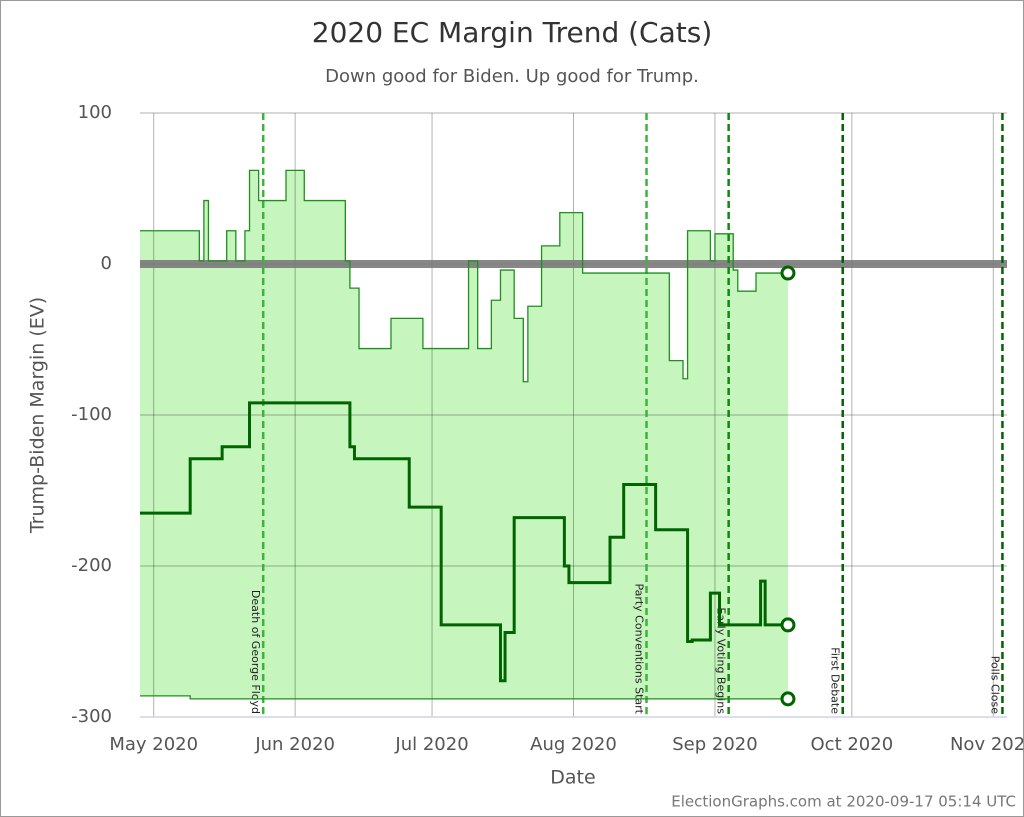 This screenshot has height=817, width=1024. I want to click on y-tick-label: 100, so click(95, 112).